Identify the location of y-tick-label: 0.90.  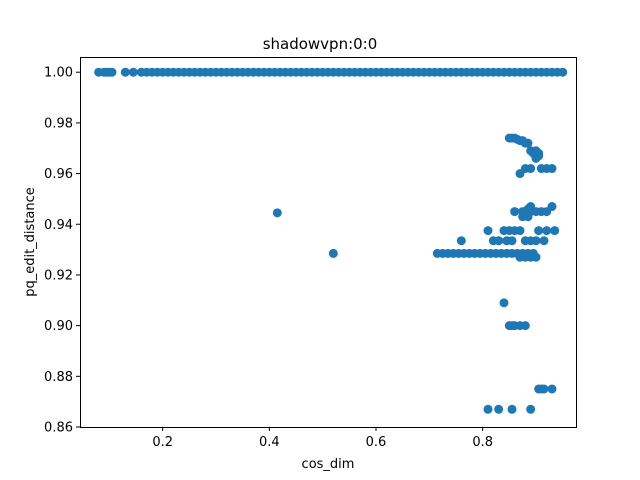
(58, 326).